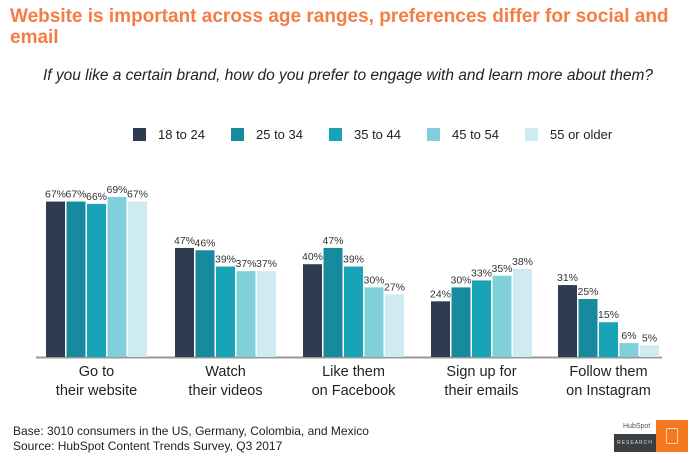 The width and height of the screenshot is (696, 463). What do you see at coordinates (377, 134) in the screenshot?
I see `legend-label: 35 to 44` at bounding box center [377, 134].